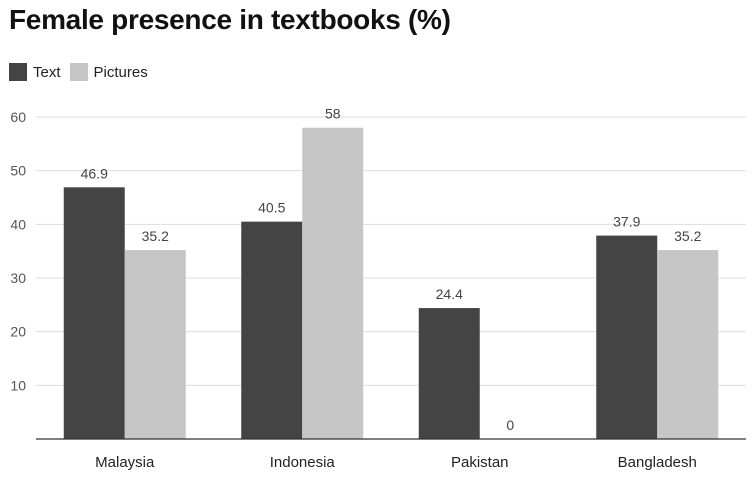  Describe the element at coordinates (18, 278) in the screenshot. I see `y-tick-label: 30` at that location.